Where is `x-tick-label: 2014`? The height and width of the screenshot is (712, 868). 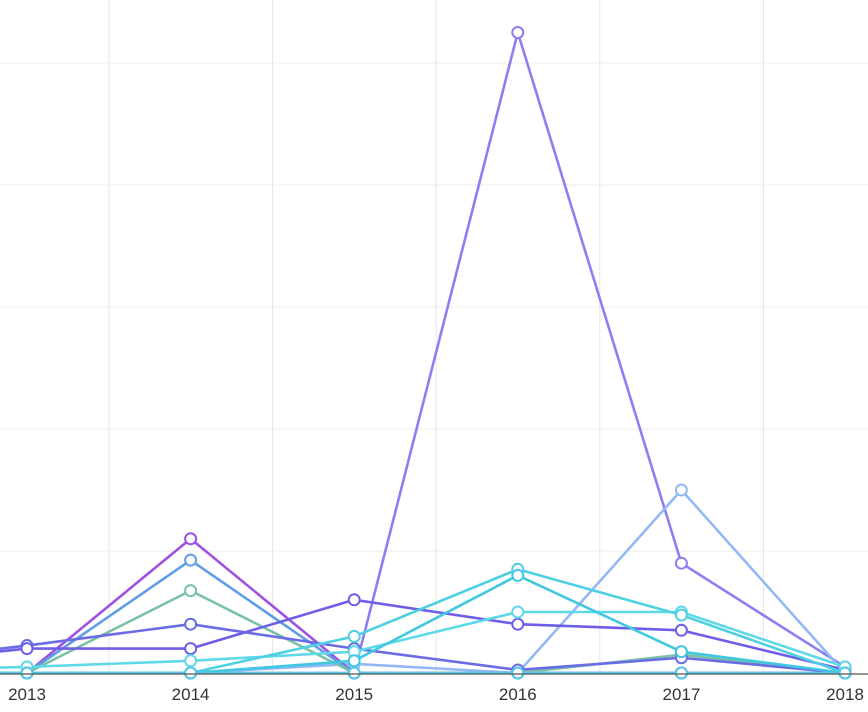 x-tick-label: 2014 is located at coordinates (191, 694).